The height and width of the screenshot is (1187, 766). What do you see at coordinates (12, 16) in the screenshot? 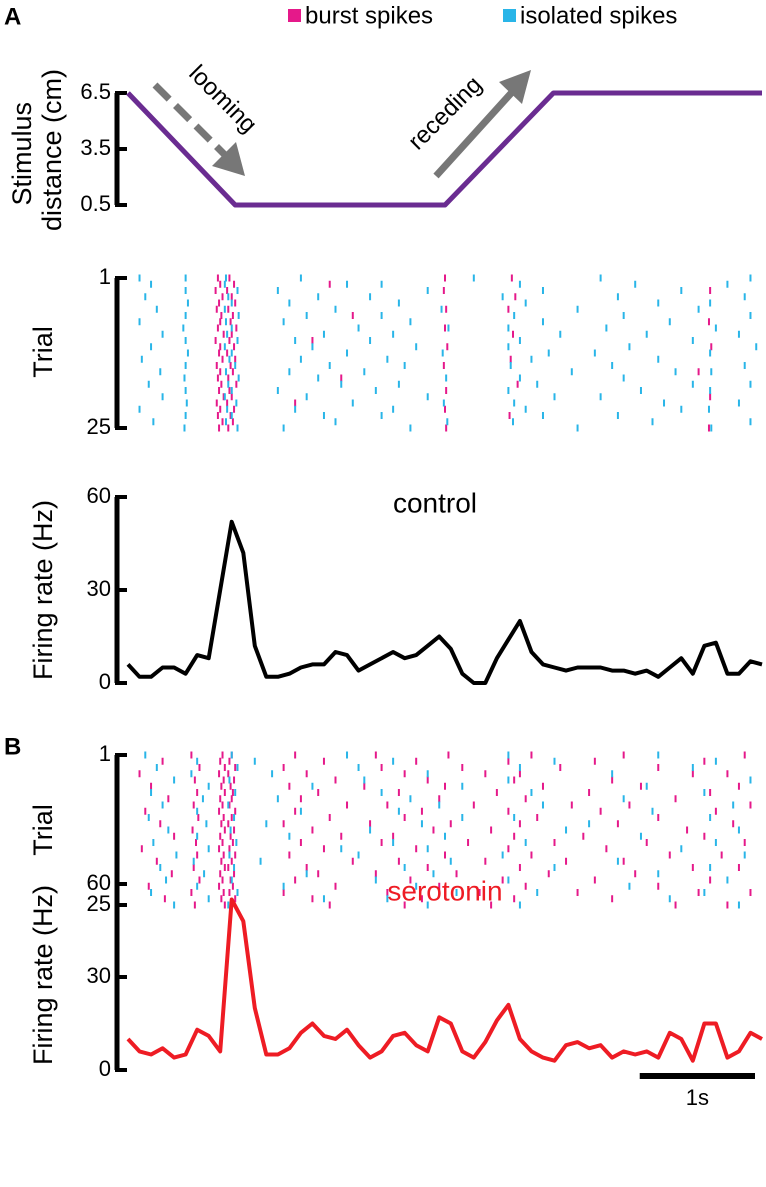
I see `panel-label: A` at bounding box center [12, 16].